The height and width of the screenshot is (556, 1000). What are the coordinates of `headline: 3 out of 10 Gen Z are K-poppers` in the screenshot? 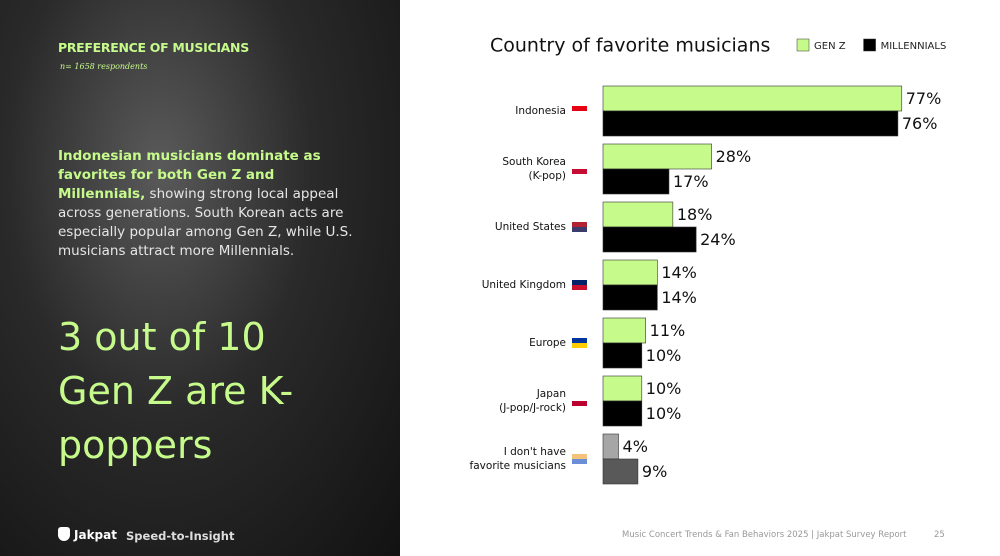 It's located at (176, 391).